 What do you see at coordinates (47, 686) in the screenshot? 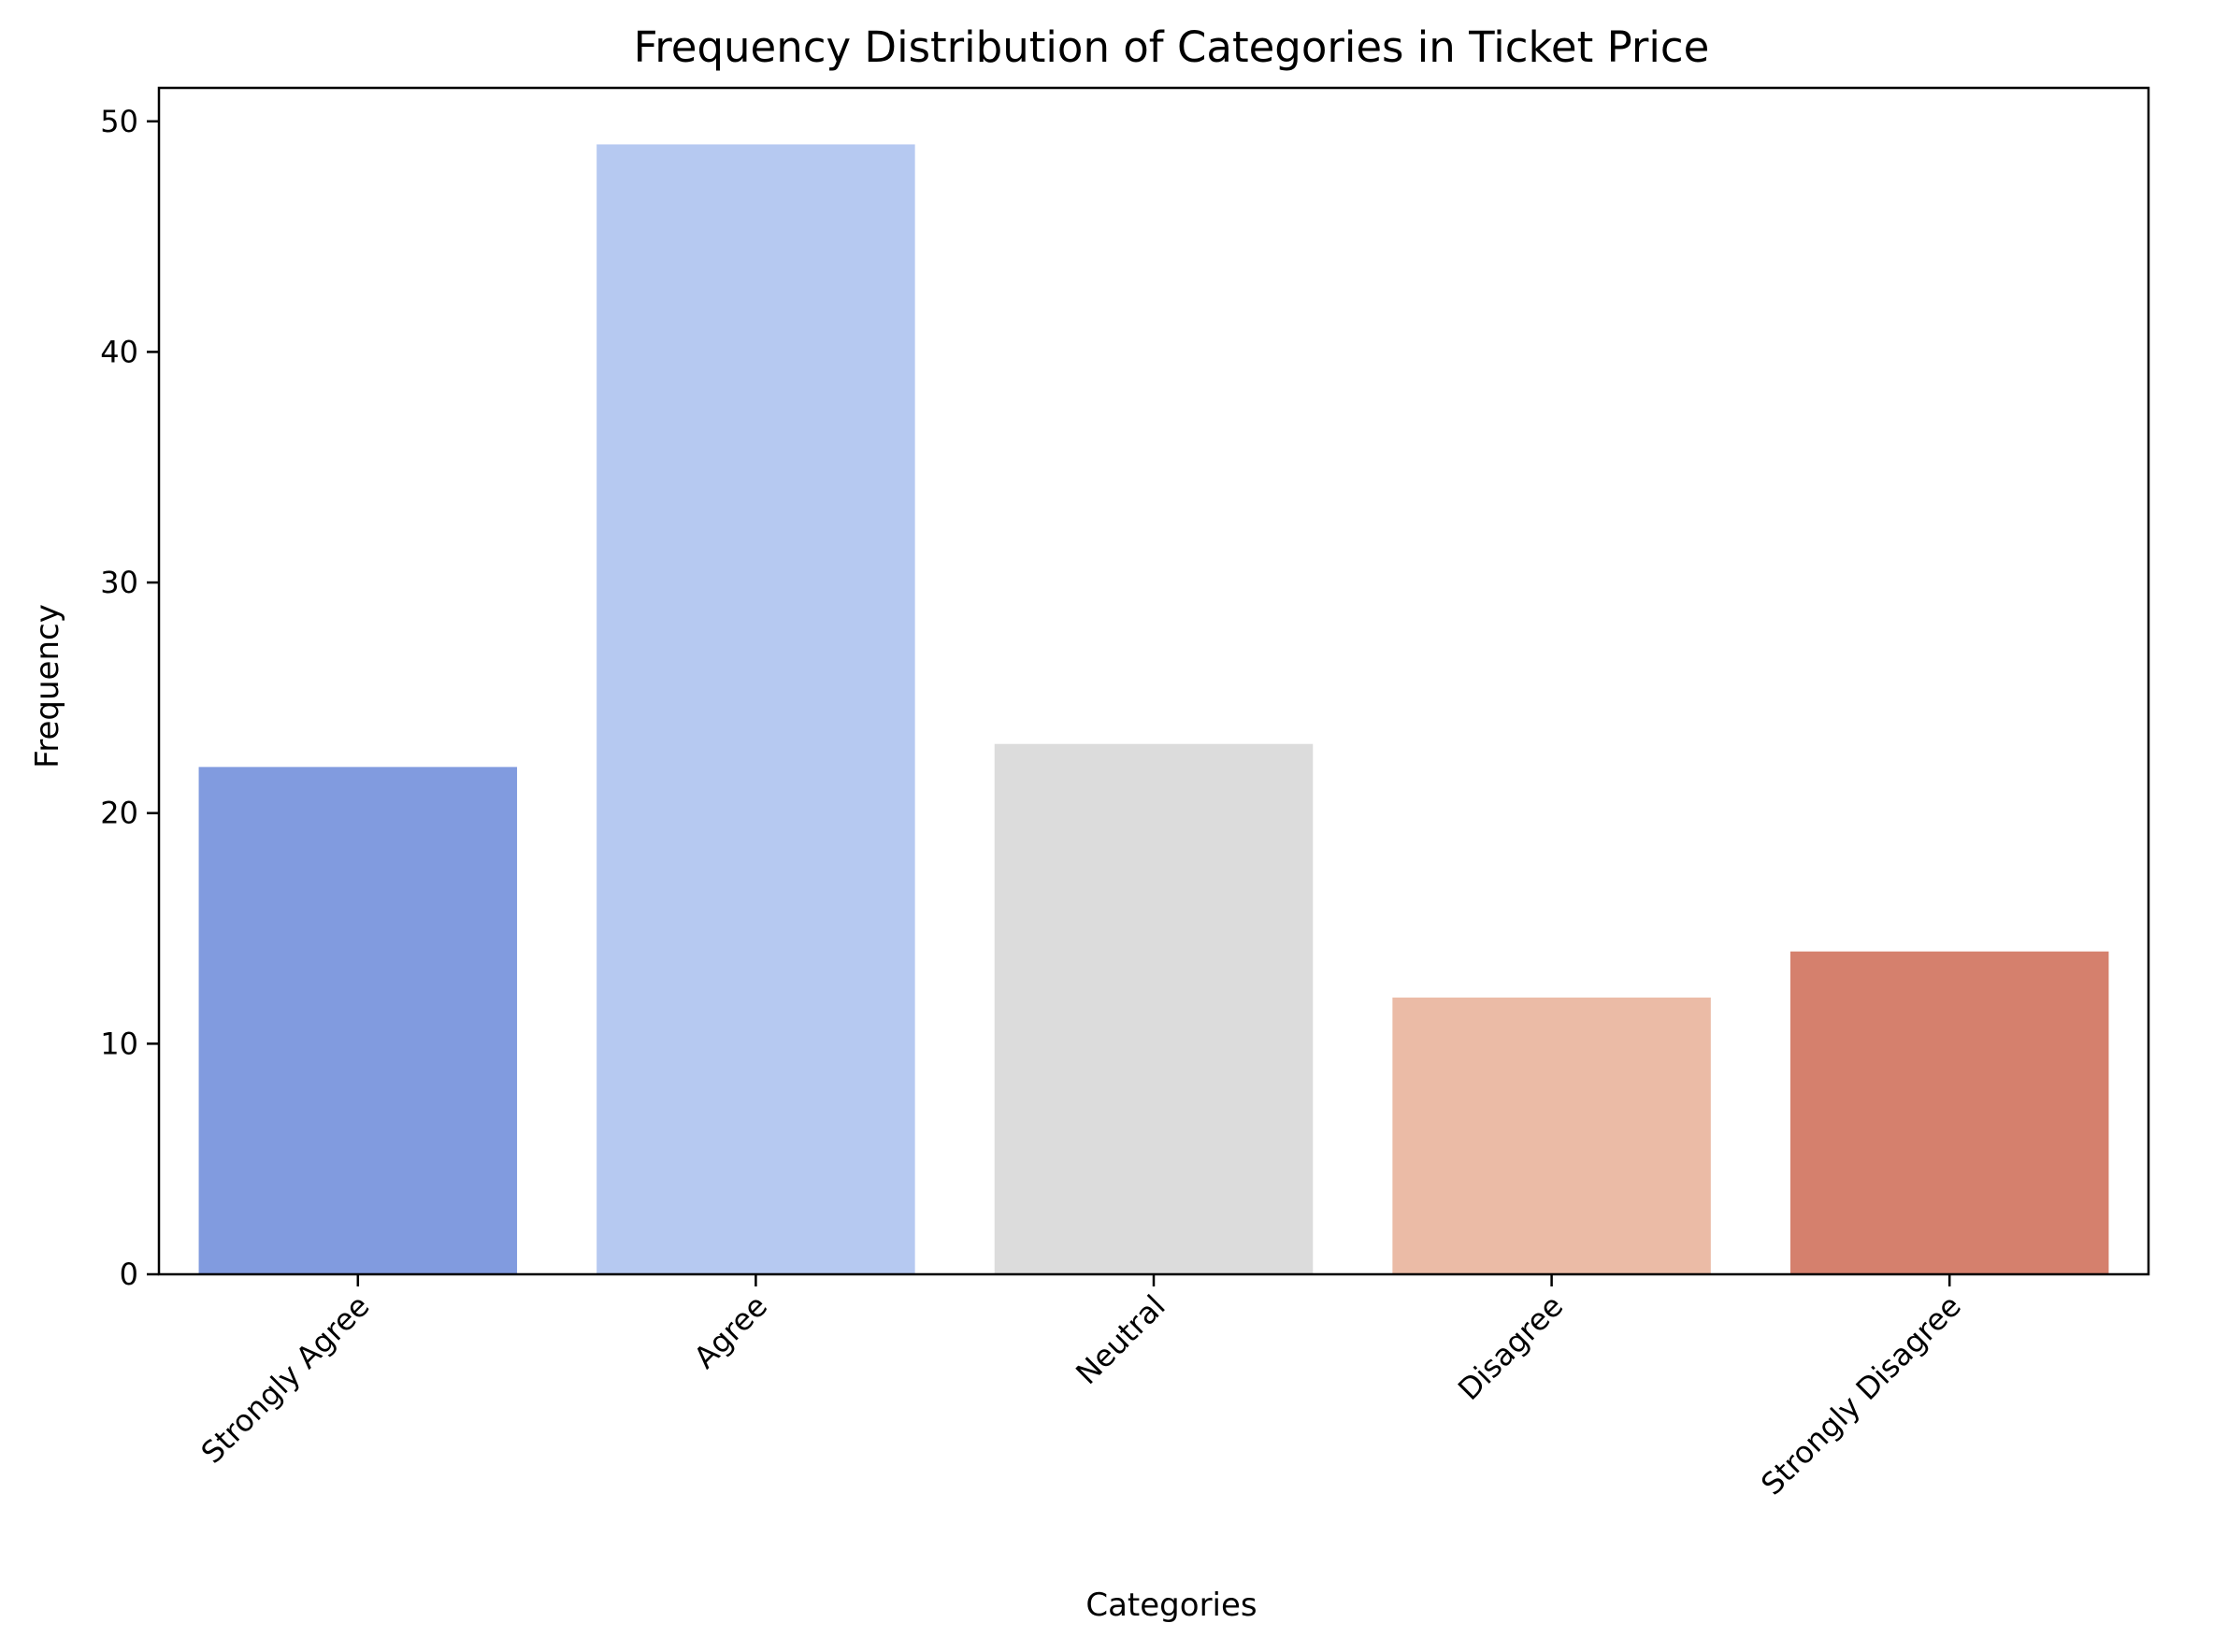
I see `y-axis-title: Frequency` at bounding box center [47, 686].